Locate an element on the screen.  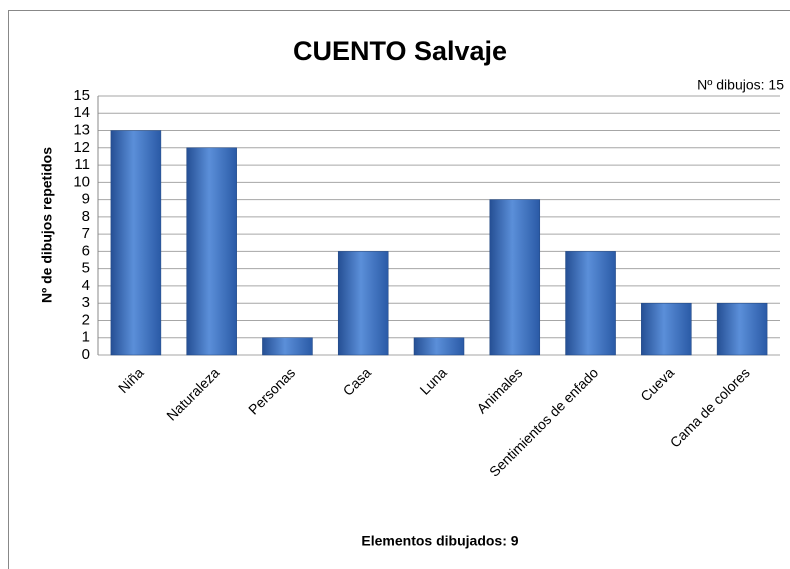
y-tick-label: 6 is located at coordinates (86, 250).